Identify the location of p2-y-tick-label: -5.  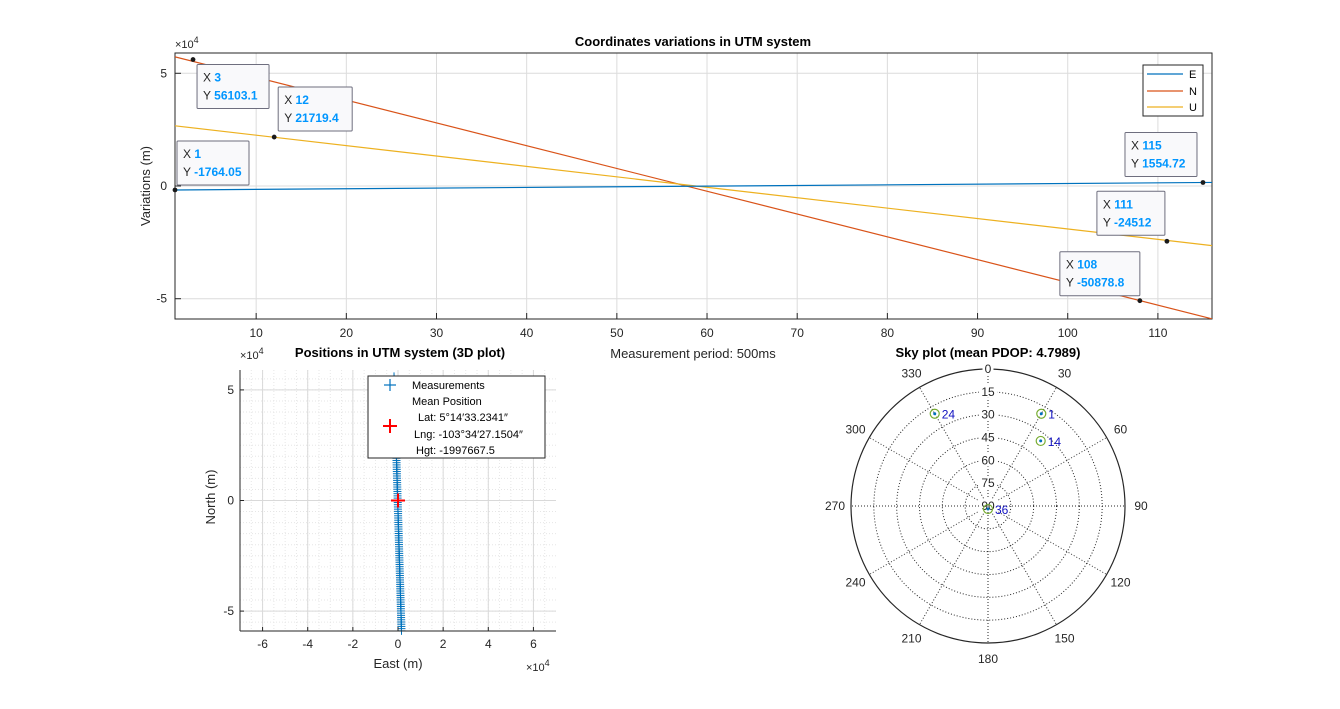
(228, 611).